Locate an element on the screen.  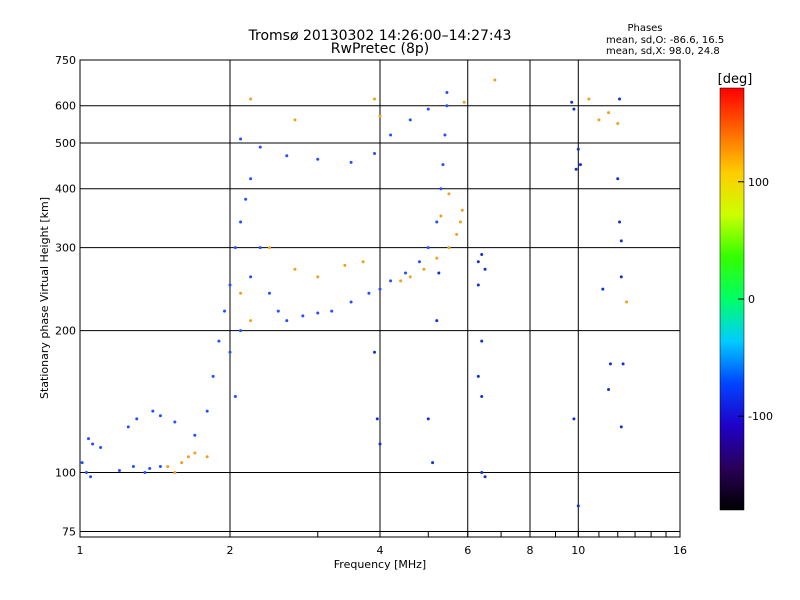
y-tick-label: 300 is located at coordinates (65, 248).